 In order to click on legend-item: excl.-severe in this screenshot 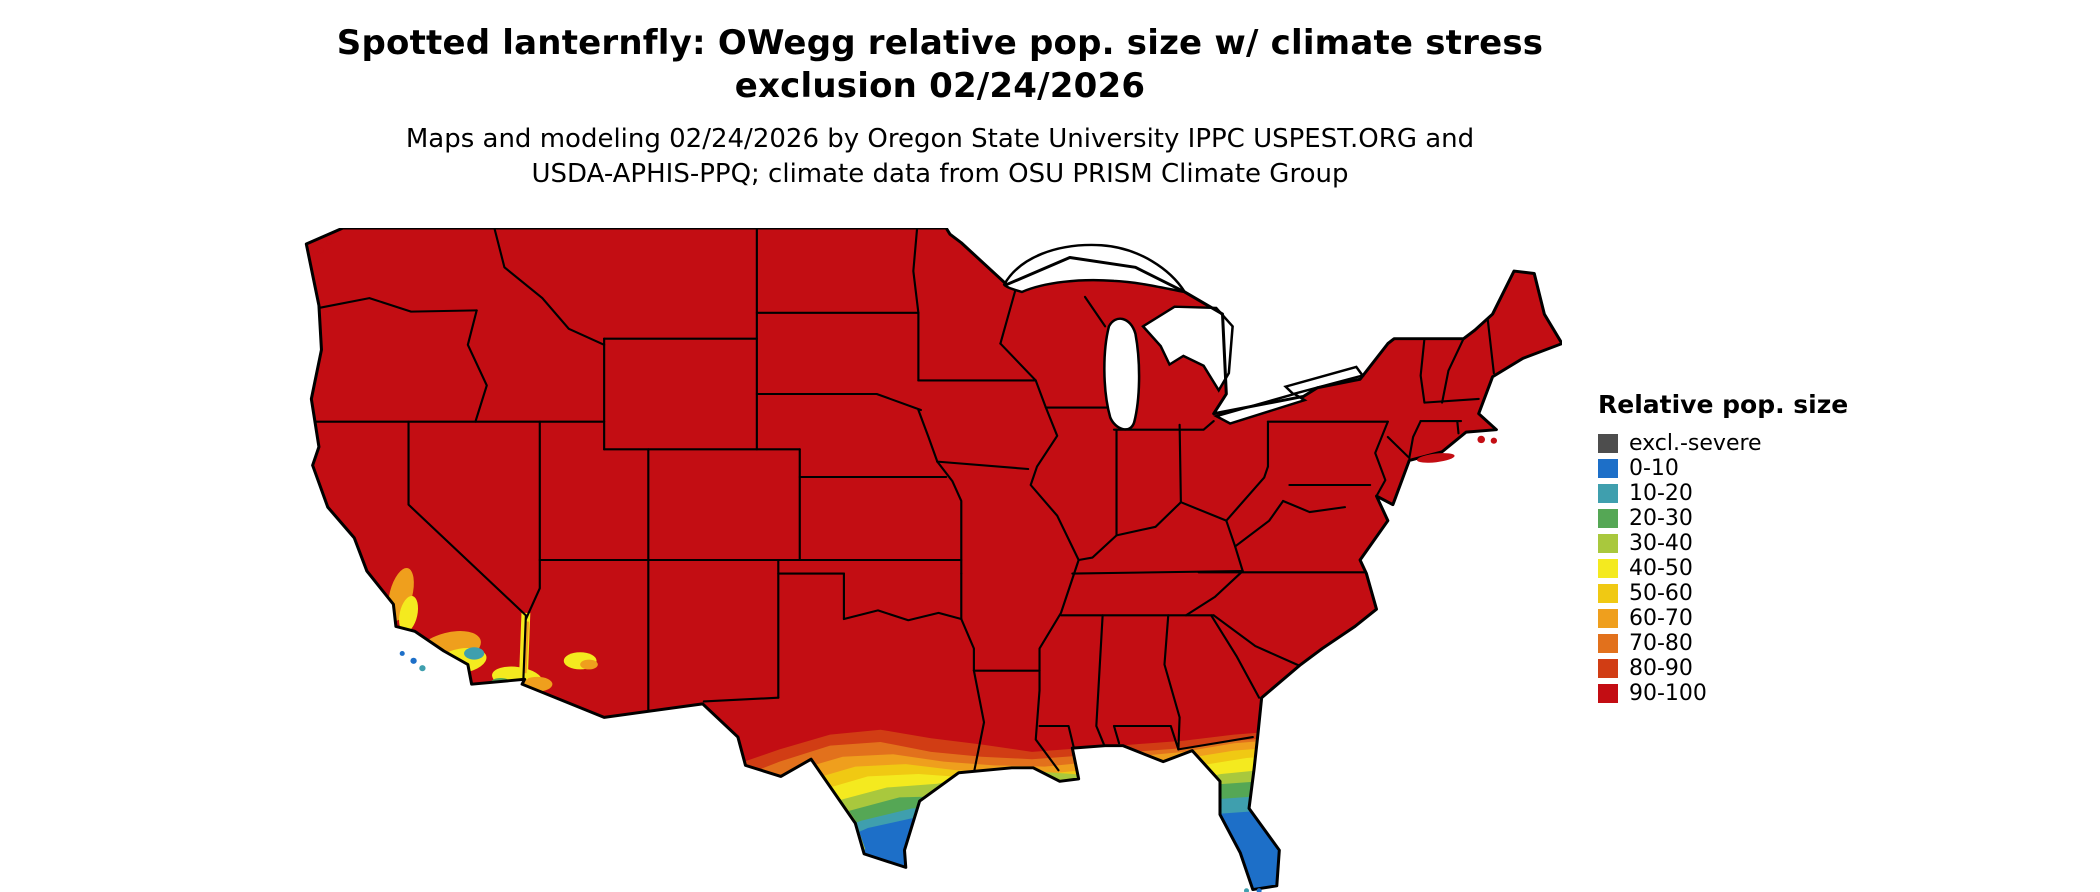, I will do `click(1723, 443)`.